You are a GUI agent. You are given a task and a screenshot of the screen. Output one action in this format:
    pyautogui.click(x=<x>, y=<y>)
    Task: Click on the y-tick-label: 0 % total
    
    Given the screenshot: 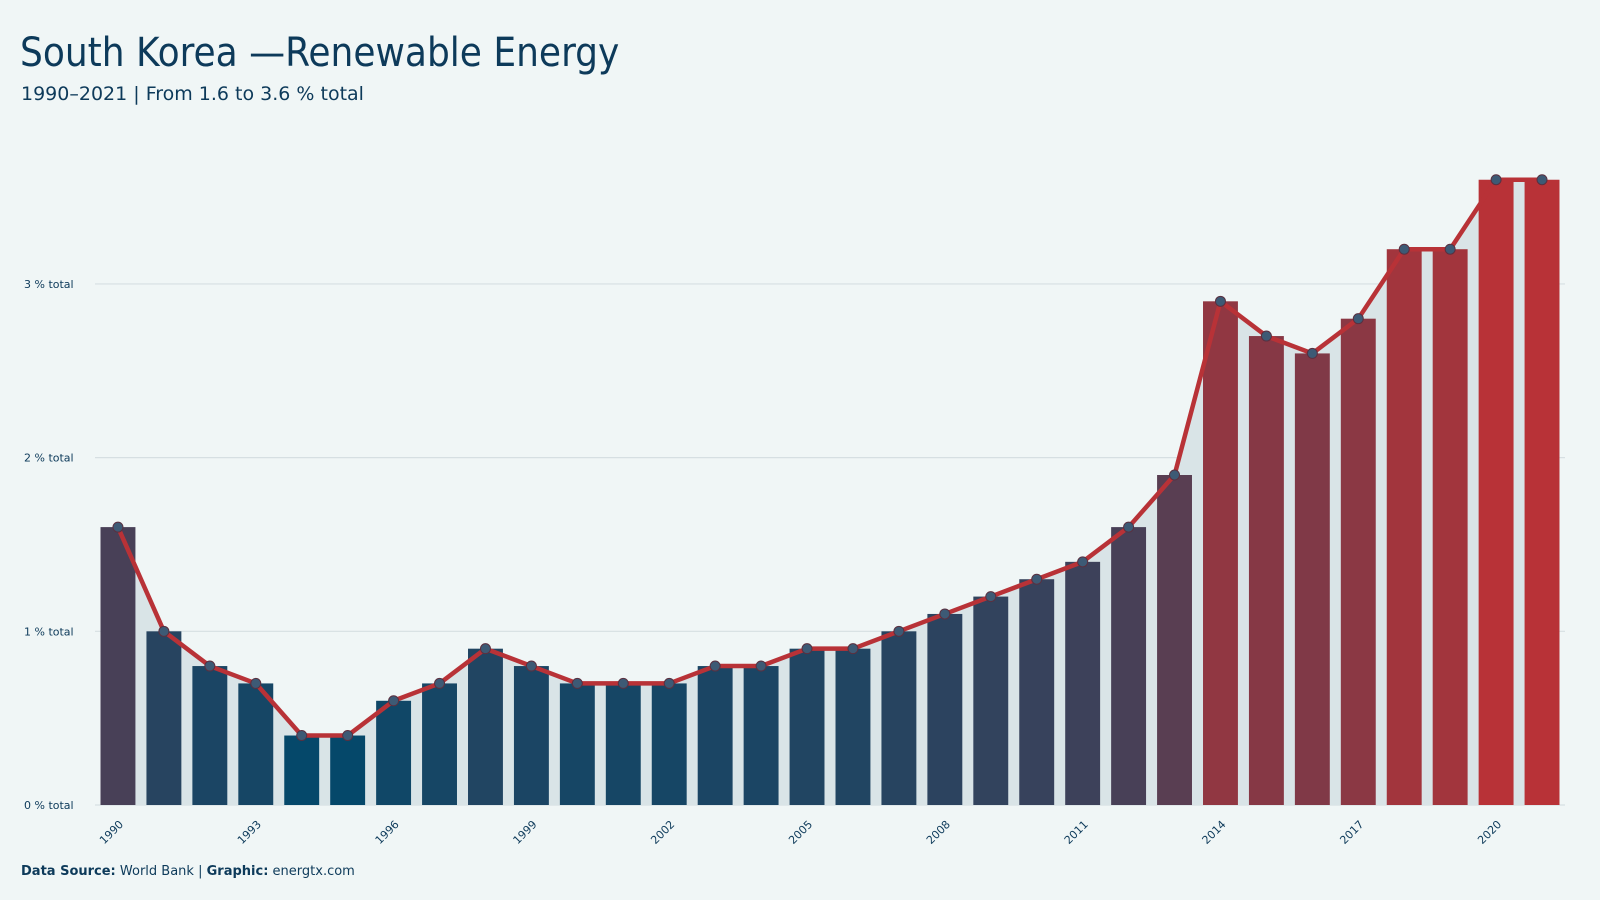 What is the action you would take?
    pyautogui.click(x=49, y=805)
    